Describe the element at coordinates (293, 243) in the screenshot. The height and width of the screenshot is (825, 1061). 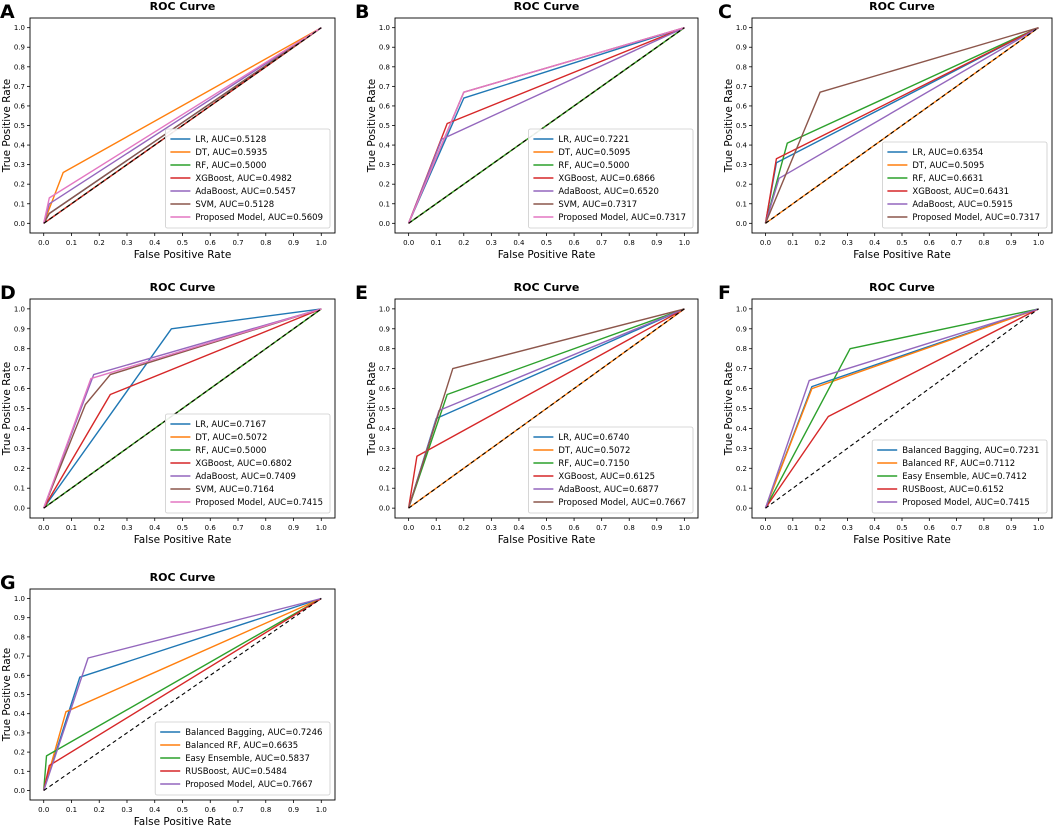
I see `x-tick-label: 0.9` at that location.